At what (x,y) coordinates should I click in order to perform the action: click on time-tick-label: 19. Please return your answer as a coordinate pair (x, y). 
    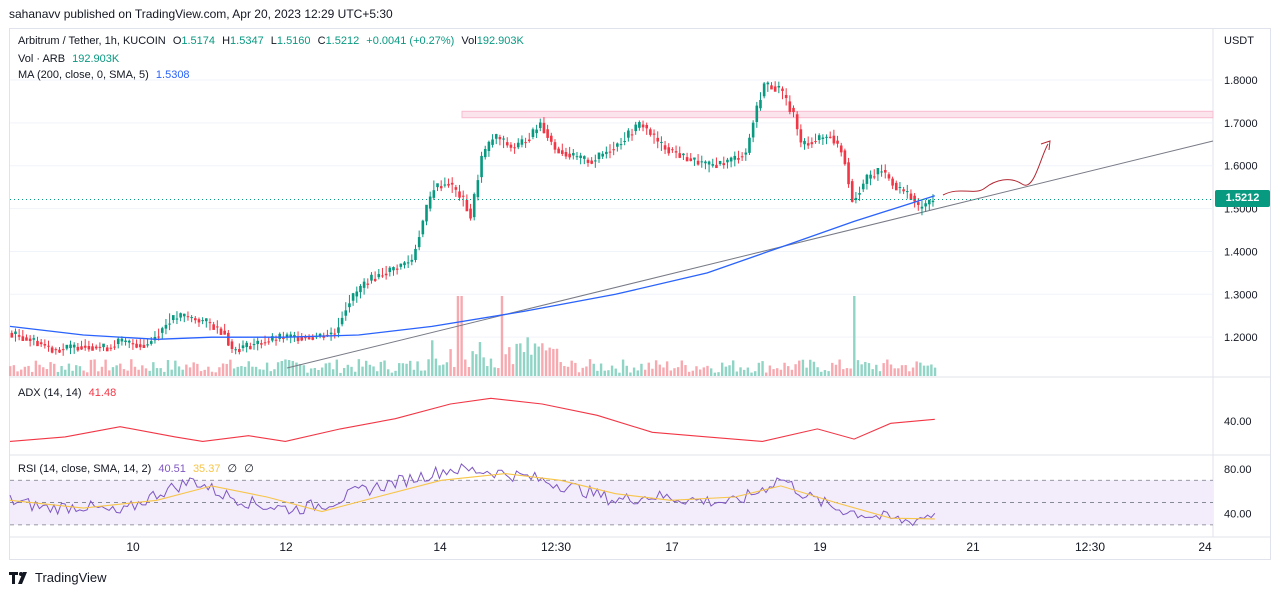
    Looking at the image, I should click on (820, 547).